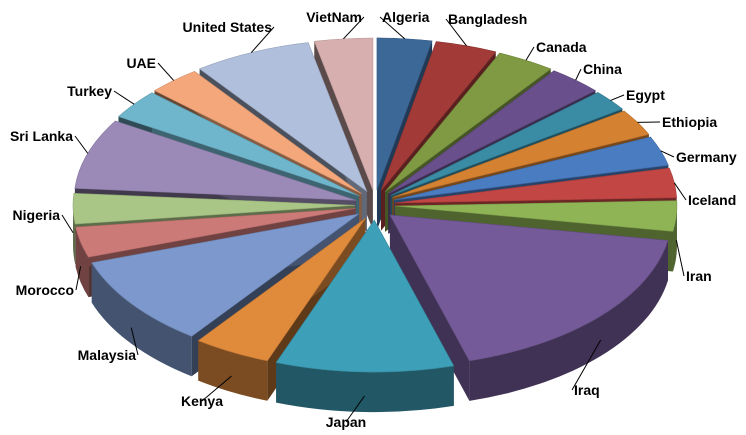 Image resolution: width=746 pixels, height=435 pixels. I want to click on slice-label: UAE, so click(141, 63).